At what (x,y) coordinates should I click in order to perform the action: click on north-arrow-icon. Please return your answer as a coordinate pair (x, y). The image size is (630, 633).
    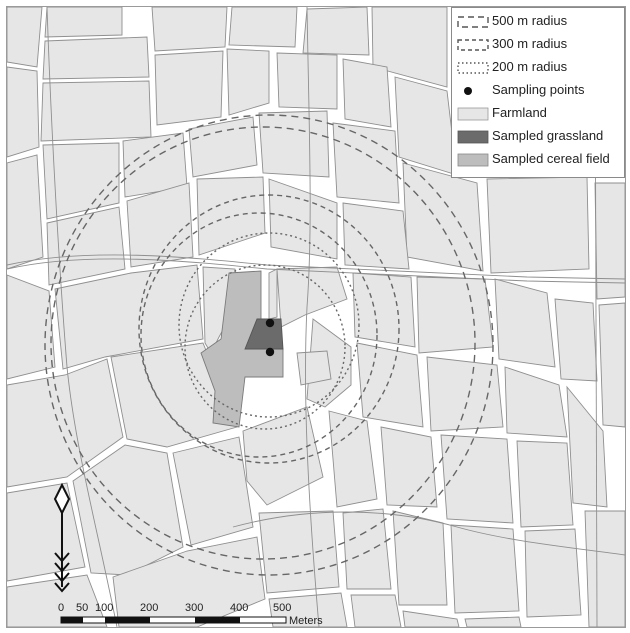
    Looking at the image, I should click on (62, 537).